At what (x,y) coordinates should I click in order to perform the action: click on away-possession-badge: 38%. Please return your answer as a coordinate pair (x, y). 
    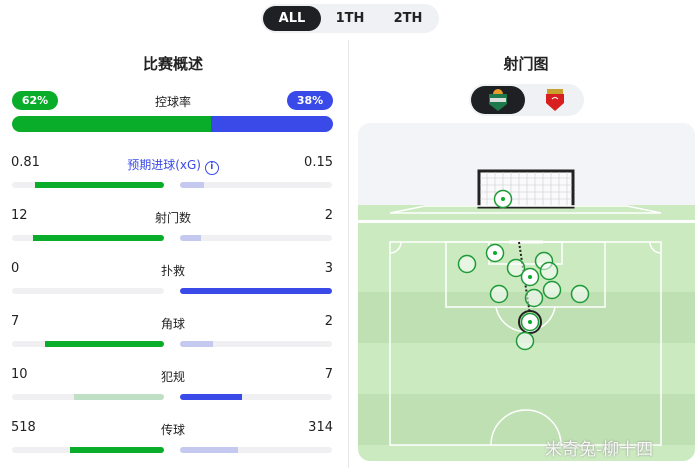
    Looking at the image, I should click on (310, 100).